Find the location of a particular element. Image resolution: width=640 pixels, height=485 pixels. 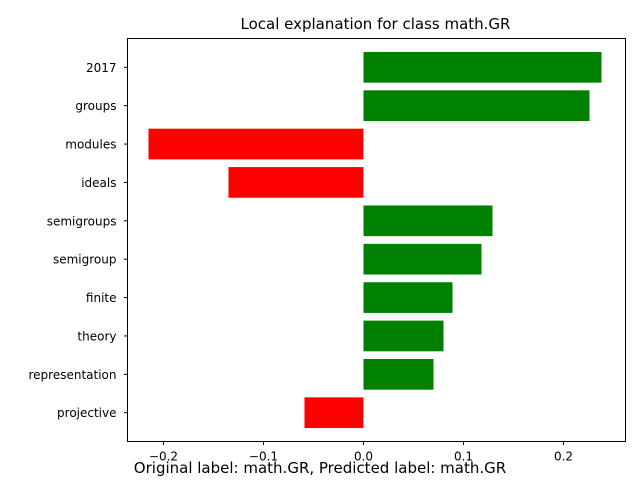

bar-ideals is located at coordinates (296, 182).